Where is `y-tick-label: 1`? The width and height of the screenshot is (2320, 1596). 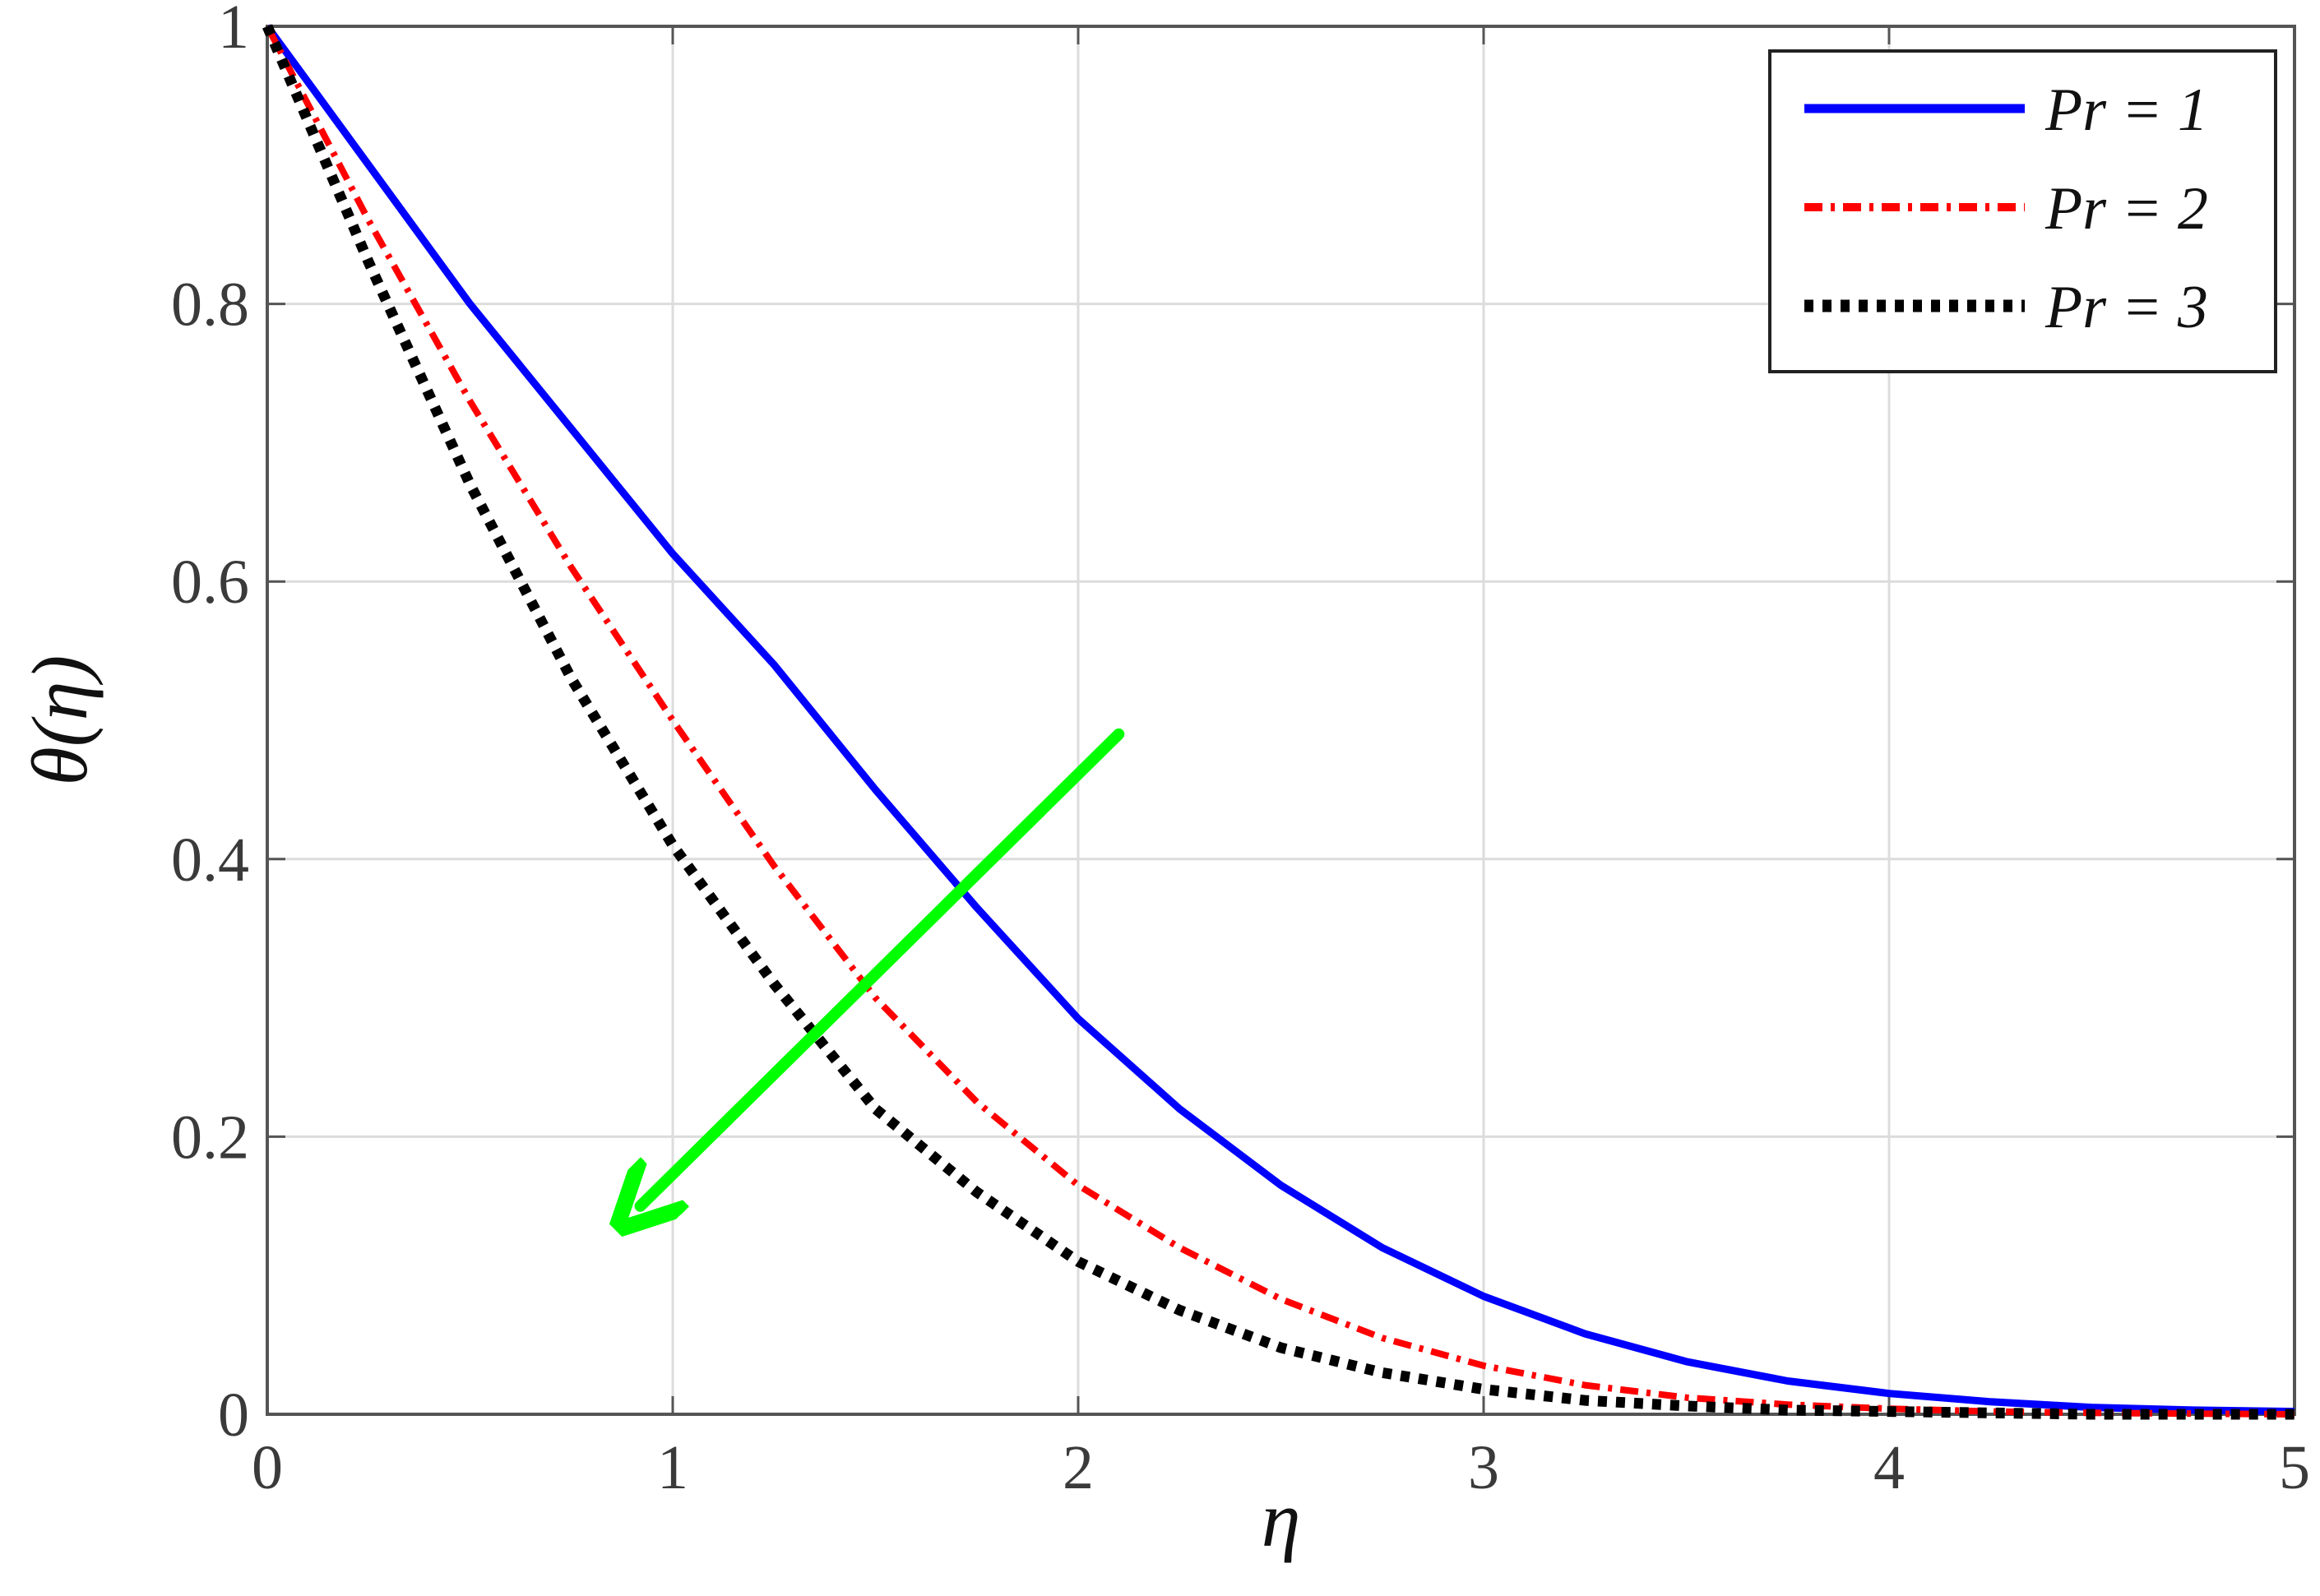 y-tick-label: 1 is located at coordinates (233, 31).